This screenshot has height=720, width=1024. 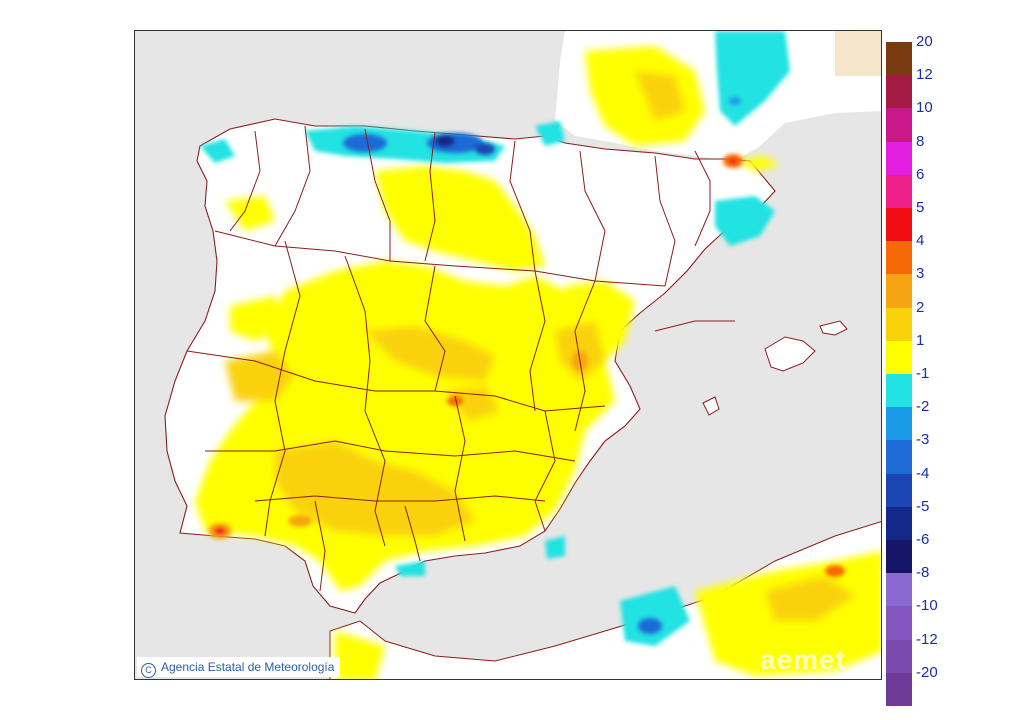 I want to click on legend-positive-label: 8, so click(x=920, y=141).